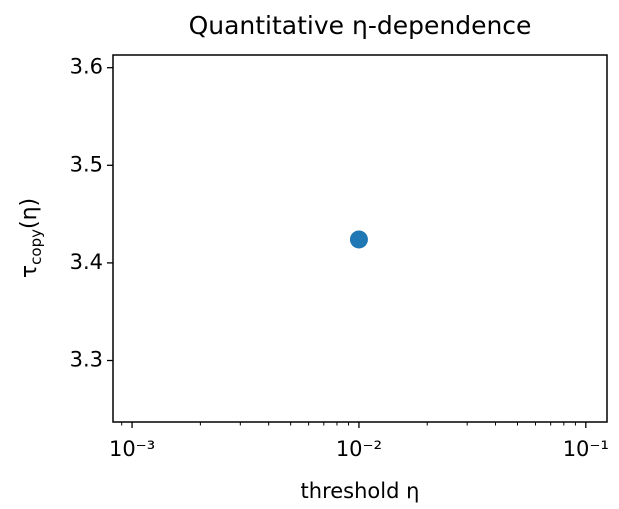  What do you see at coordinates (36, 247) in the screenshot?
I see `y-label-subscript: copy` at bounding box center [36, 247].